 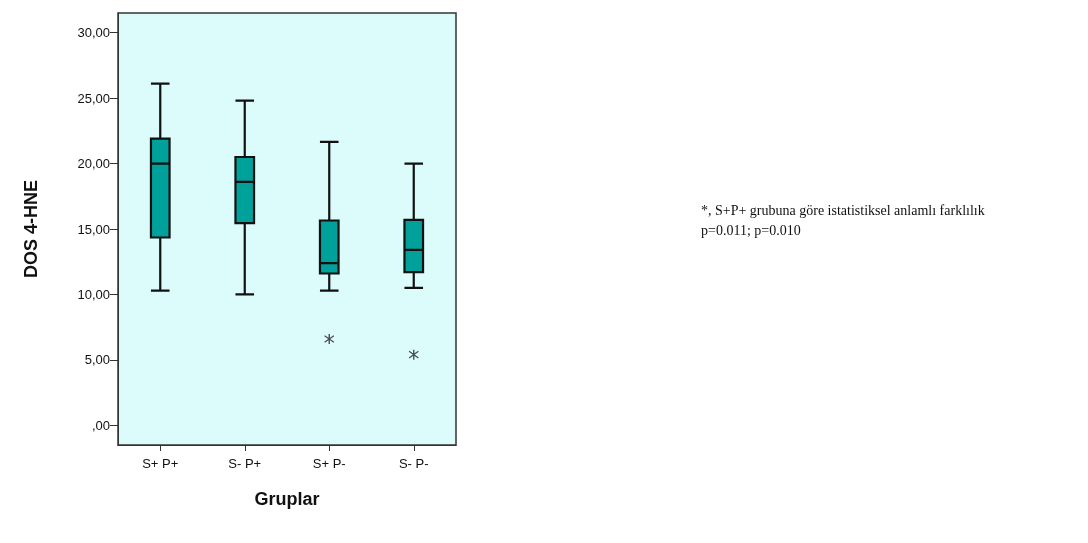 I want to click on y-tick-label: 10,00, so click(x=93, y=294).